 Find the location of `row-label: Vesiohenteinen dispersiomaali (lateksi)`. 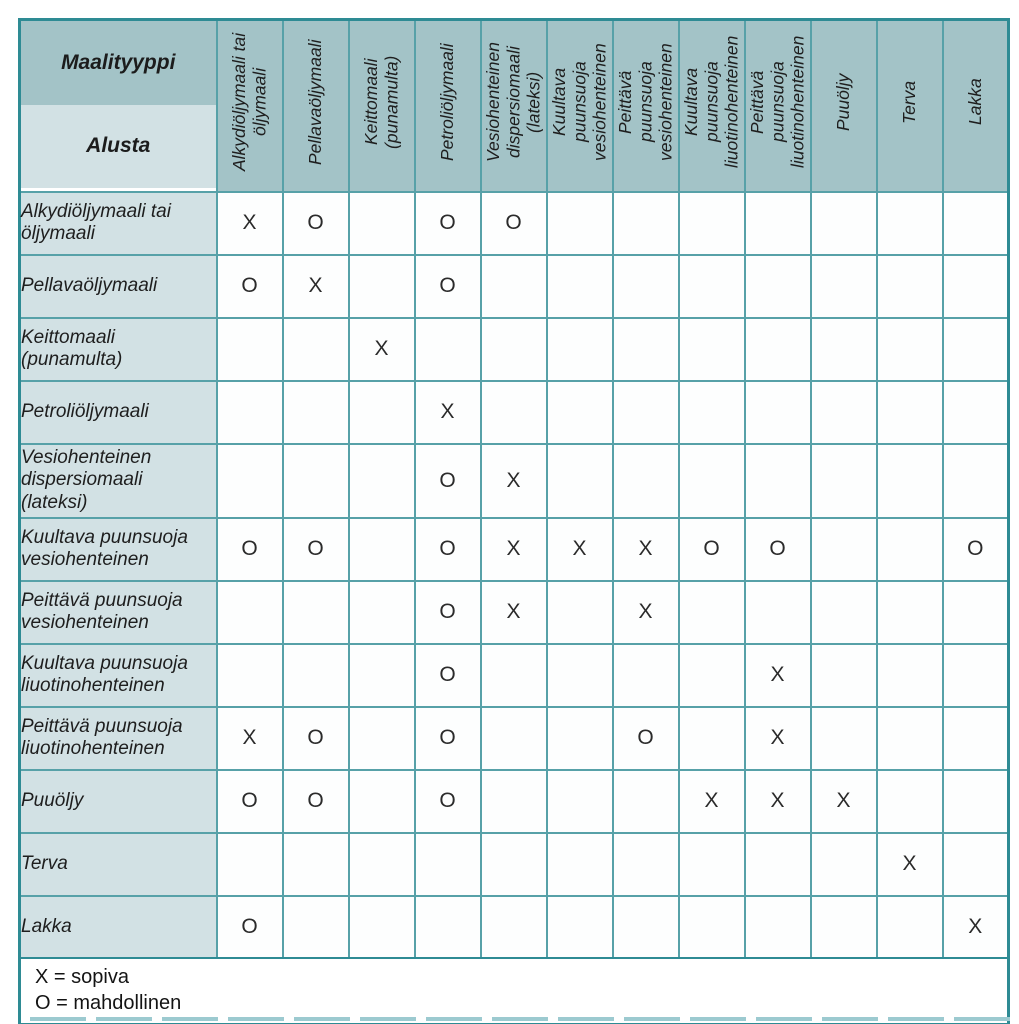

row-label: Vesiohenteinen dispersiomaali (lateksi) is located at coordinates (118, 480).